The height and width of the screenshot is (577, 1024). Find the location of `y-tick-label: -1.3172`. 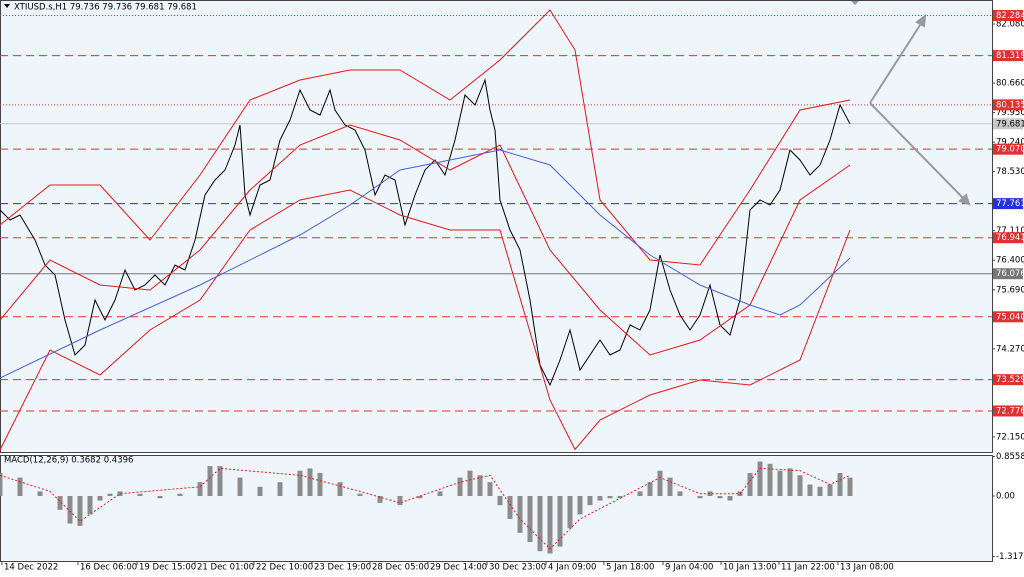

y-tick-label: -1.3172 is located at coordinates (1010, 557).